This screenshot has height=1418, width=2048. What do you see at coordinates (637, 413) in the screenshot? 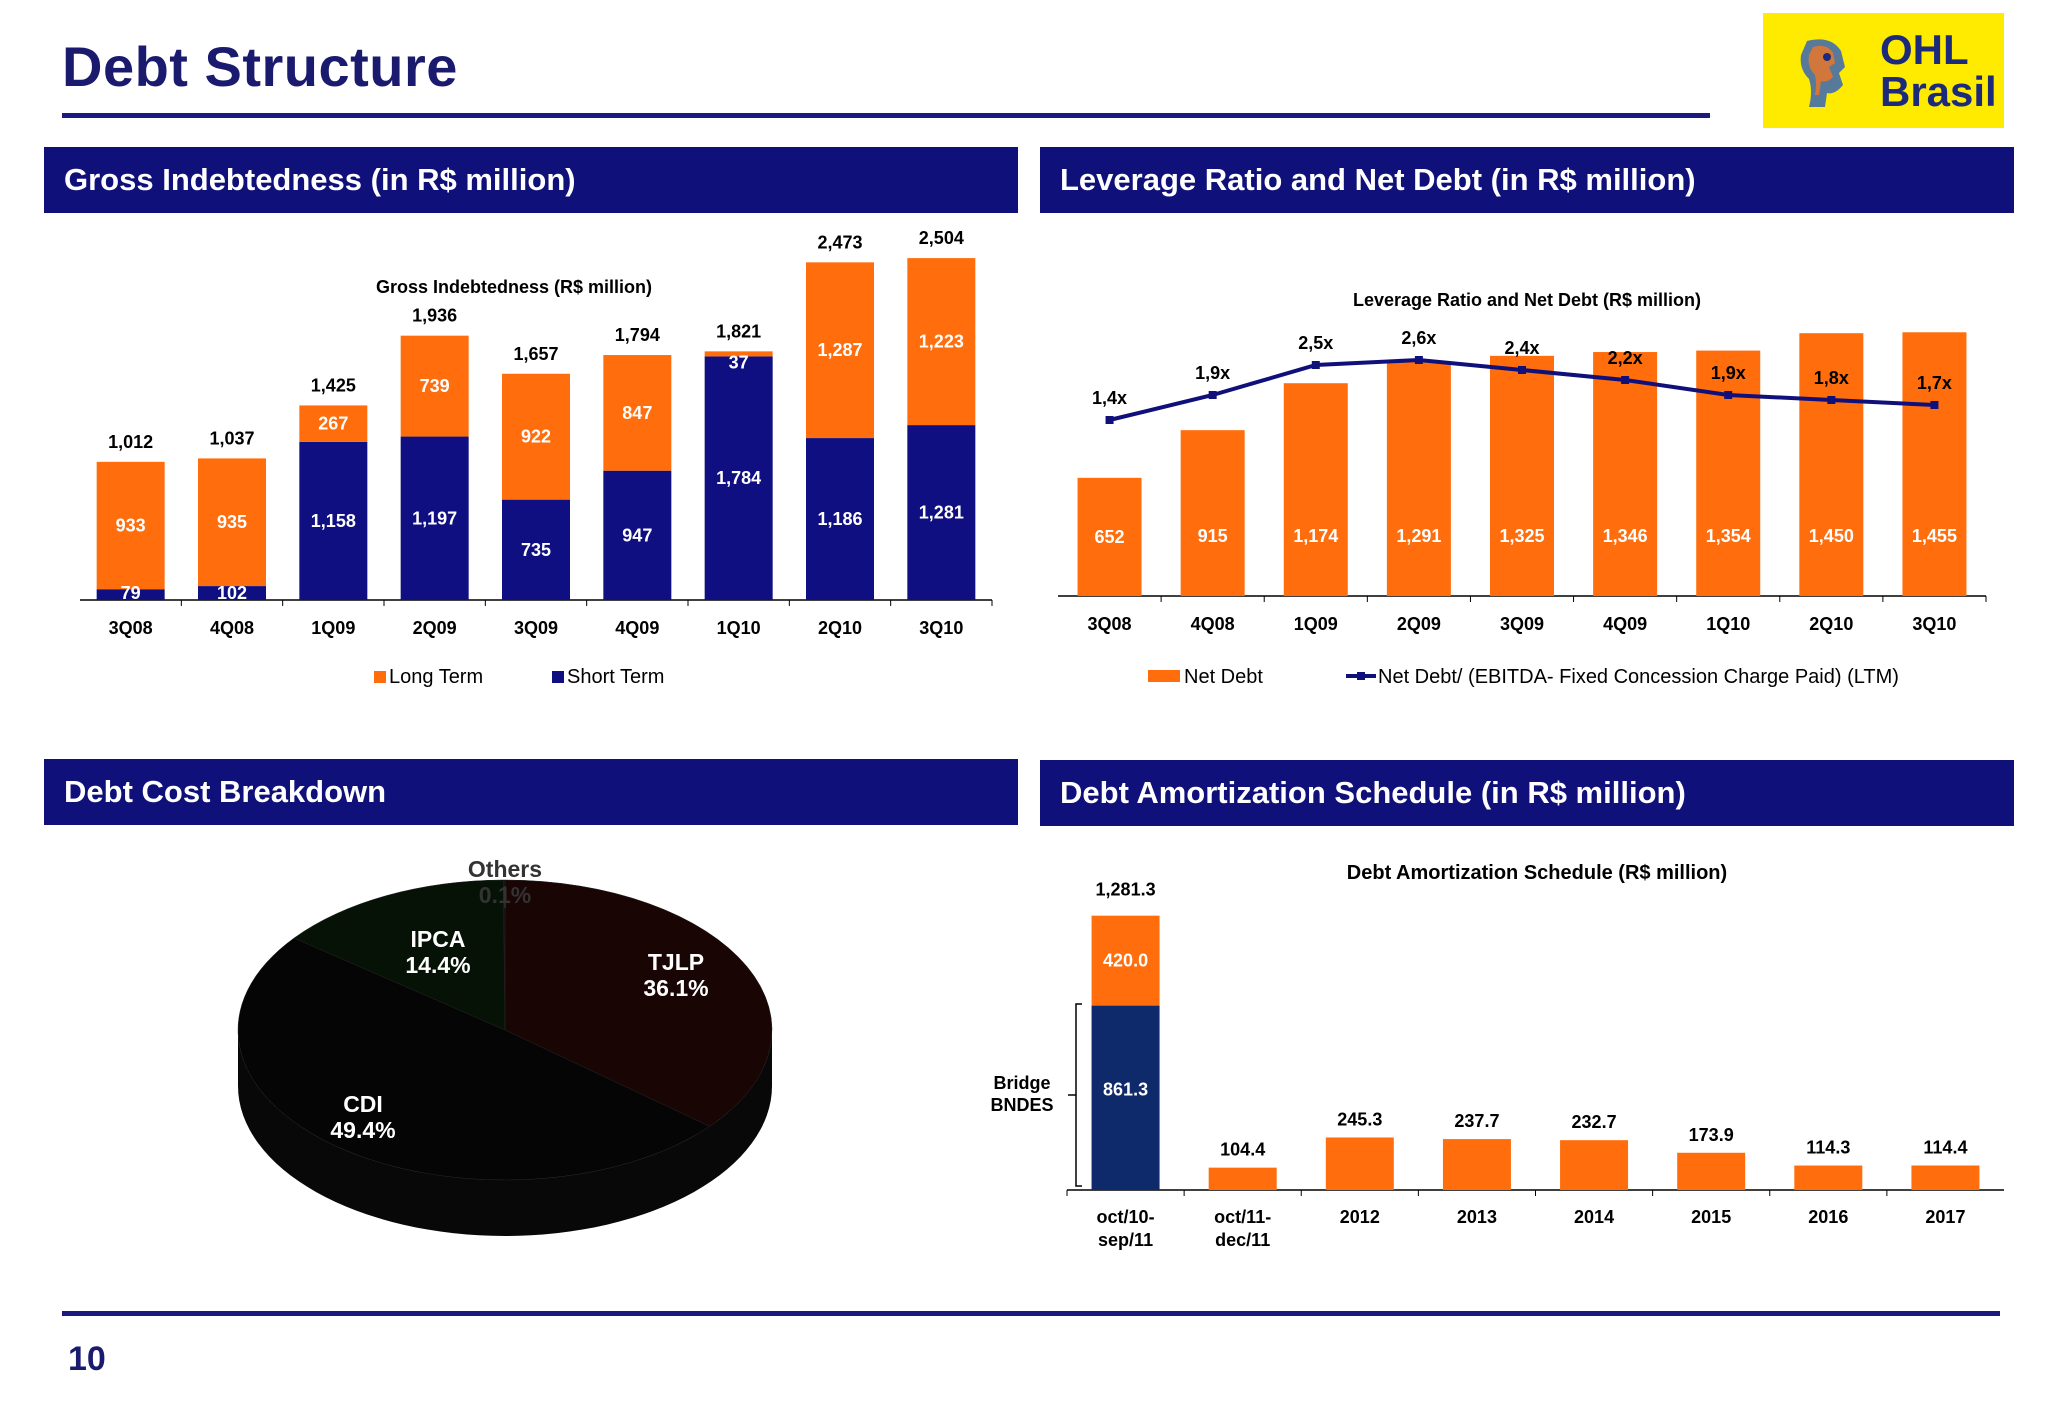
I see `data-label-long-term: 847` at bounding box center [637, 413].